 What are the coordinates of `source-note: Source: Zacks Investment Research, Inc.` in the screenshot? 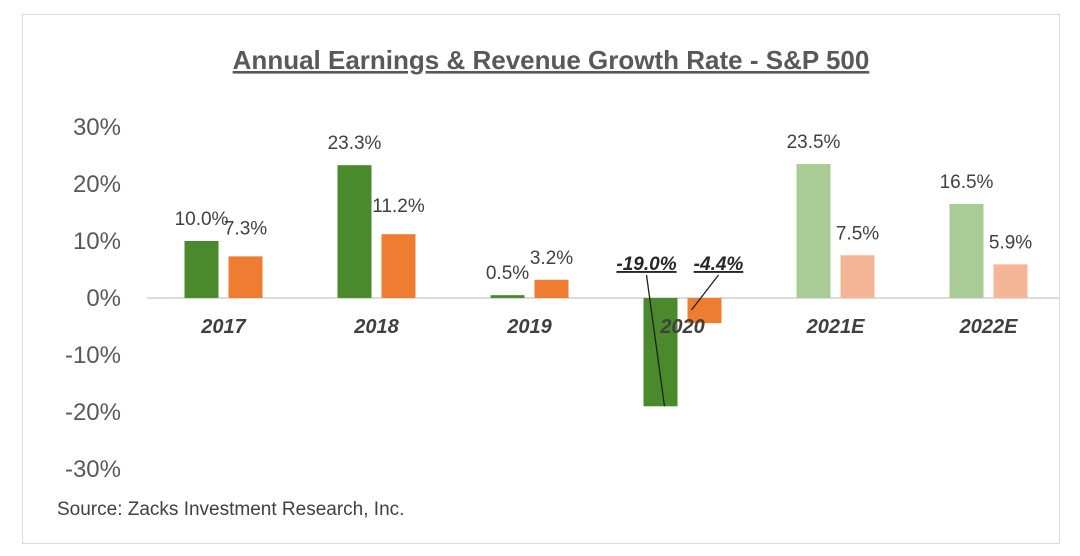 It's located at (230, 509).